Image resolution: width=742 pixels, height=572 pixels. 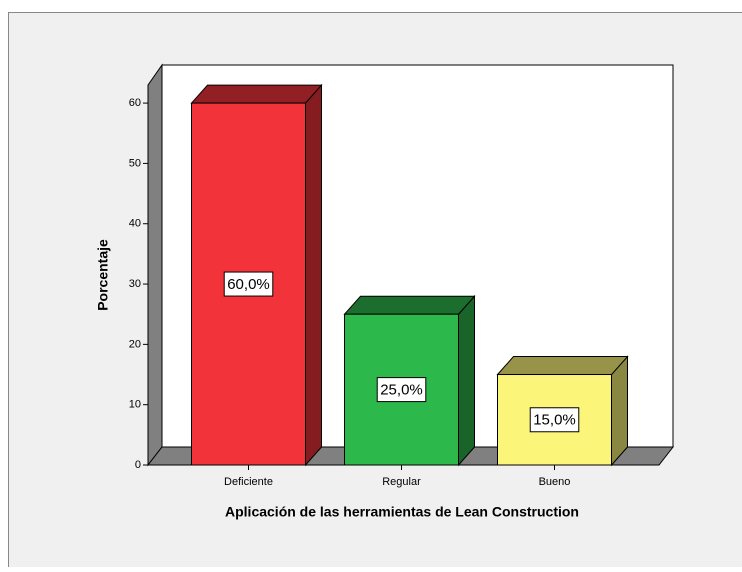 What do you see at coordinates (155, 265) in the screenshot?
I see `left-wall` at bounding box center [155, 265].